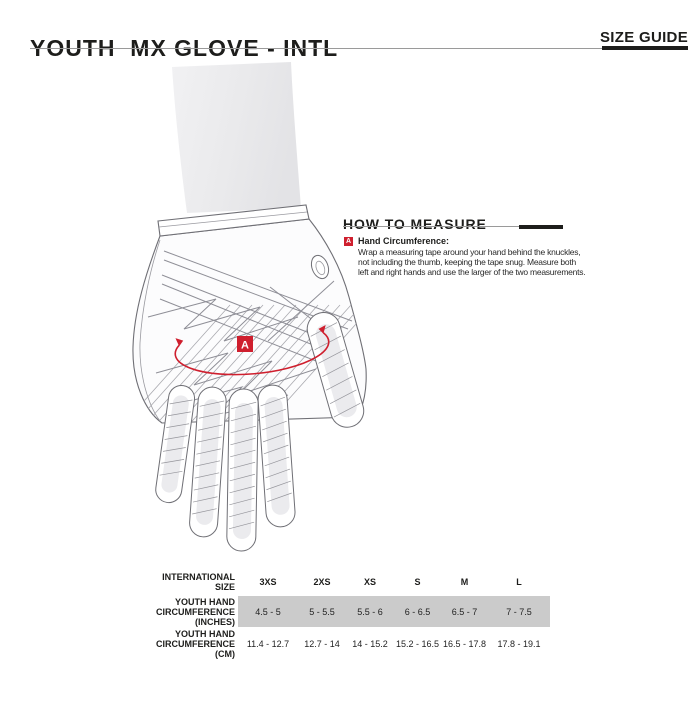 The height and width of the screenshot is (715, 700). What do you see at coordinates (519, 643) in the screenshot?
I see `table-cell: 17.8 - 19.1` at bounding box center [519, 643].